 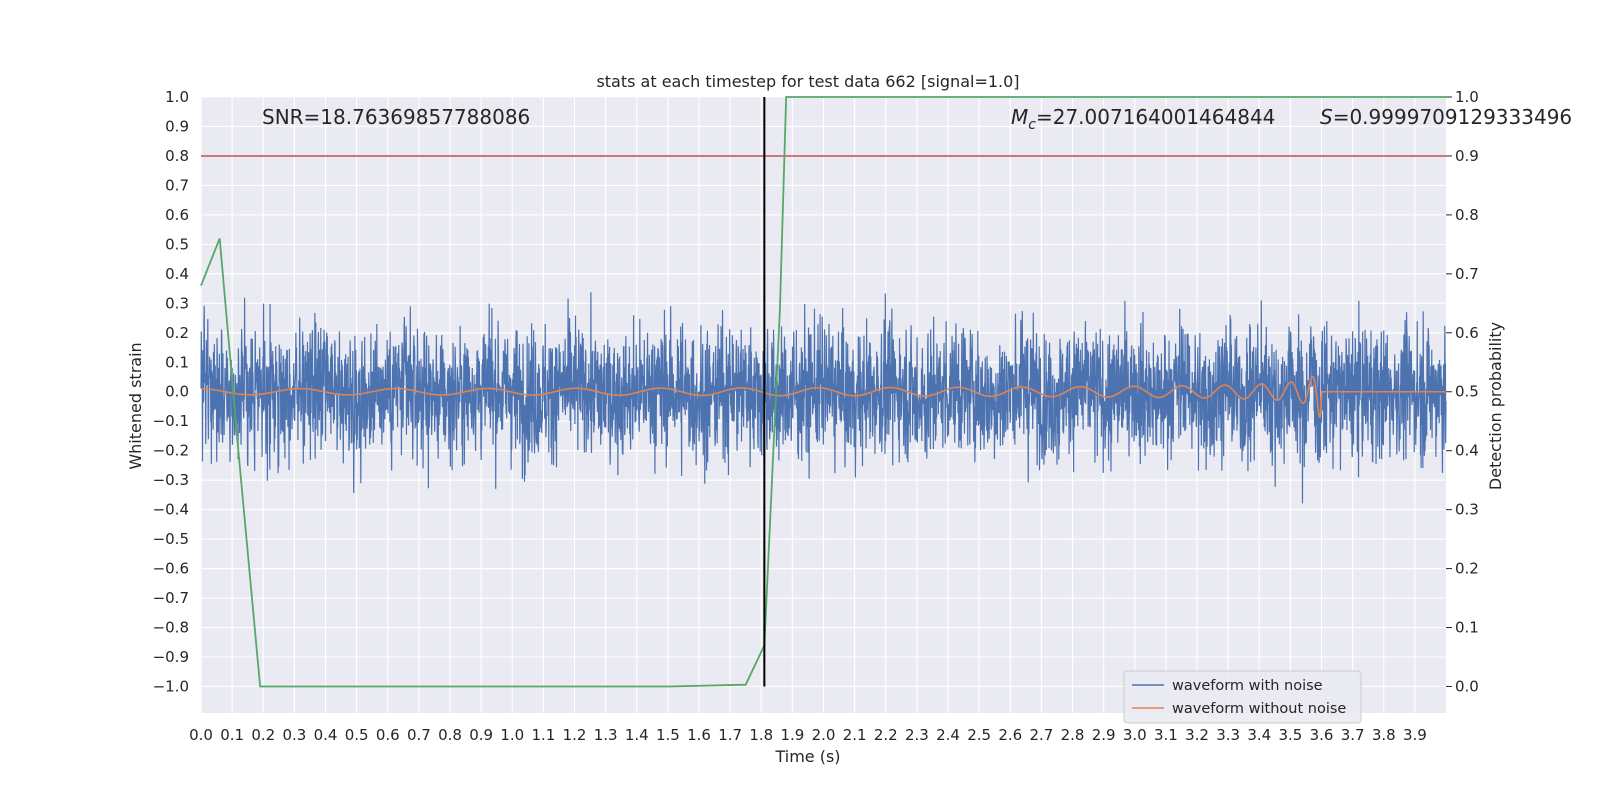 I want to click on x-tick-label: 3.2, so click(x=1197, y=735).